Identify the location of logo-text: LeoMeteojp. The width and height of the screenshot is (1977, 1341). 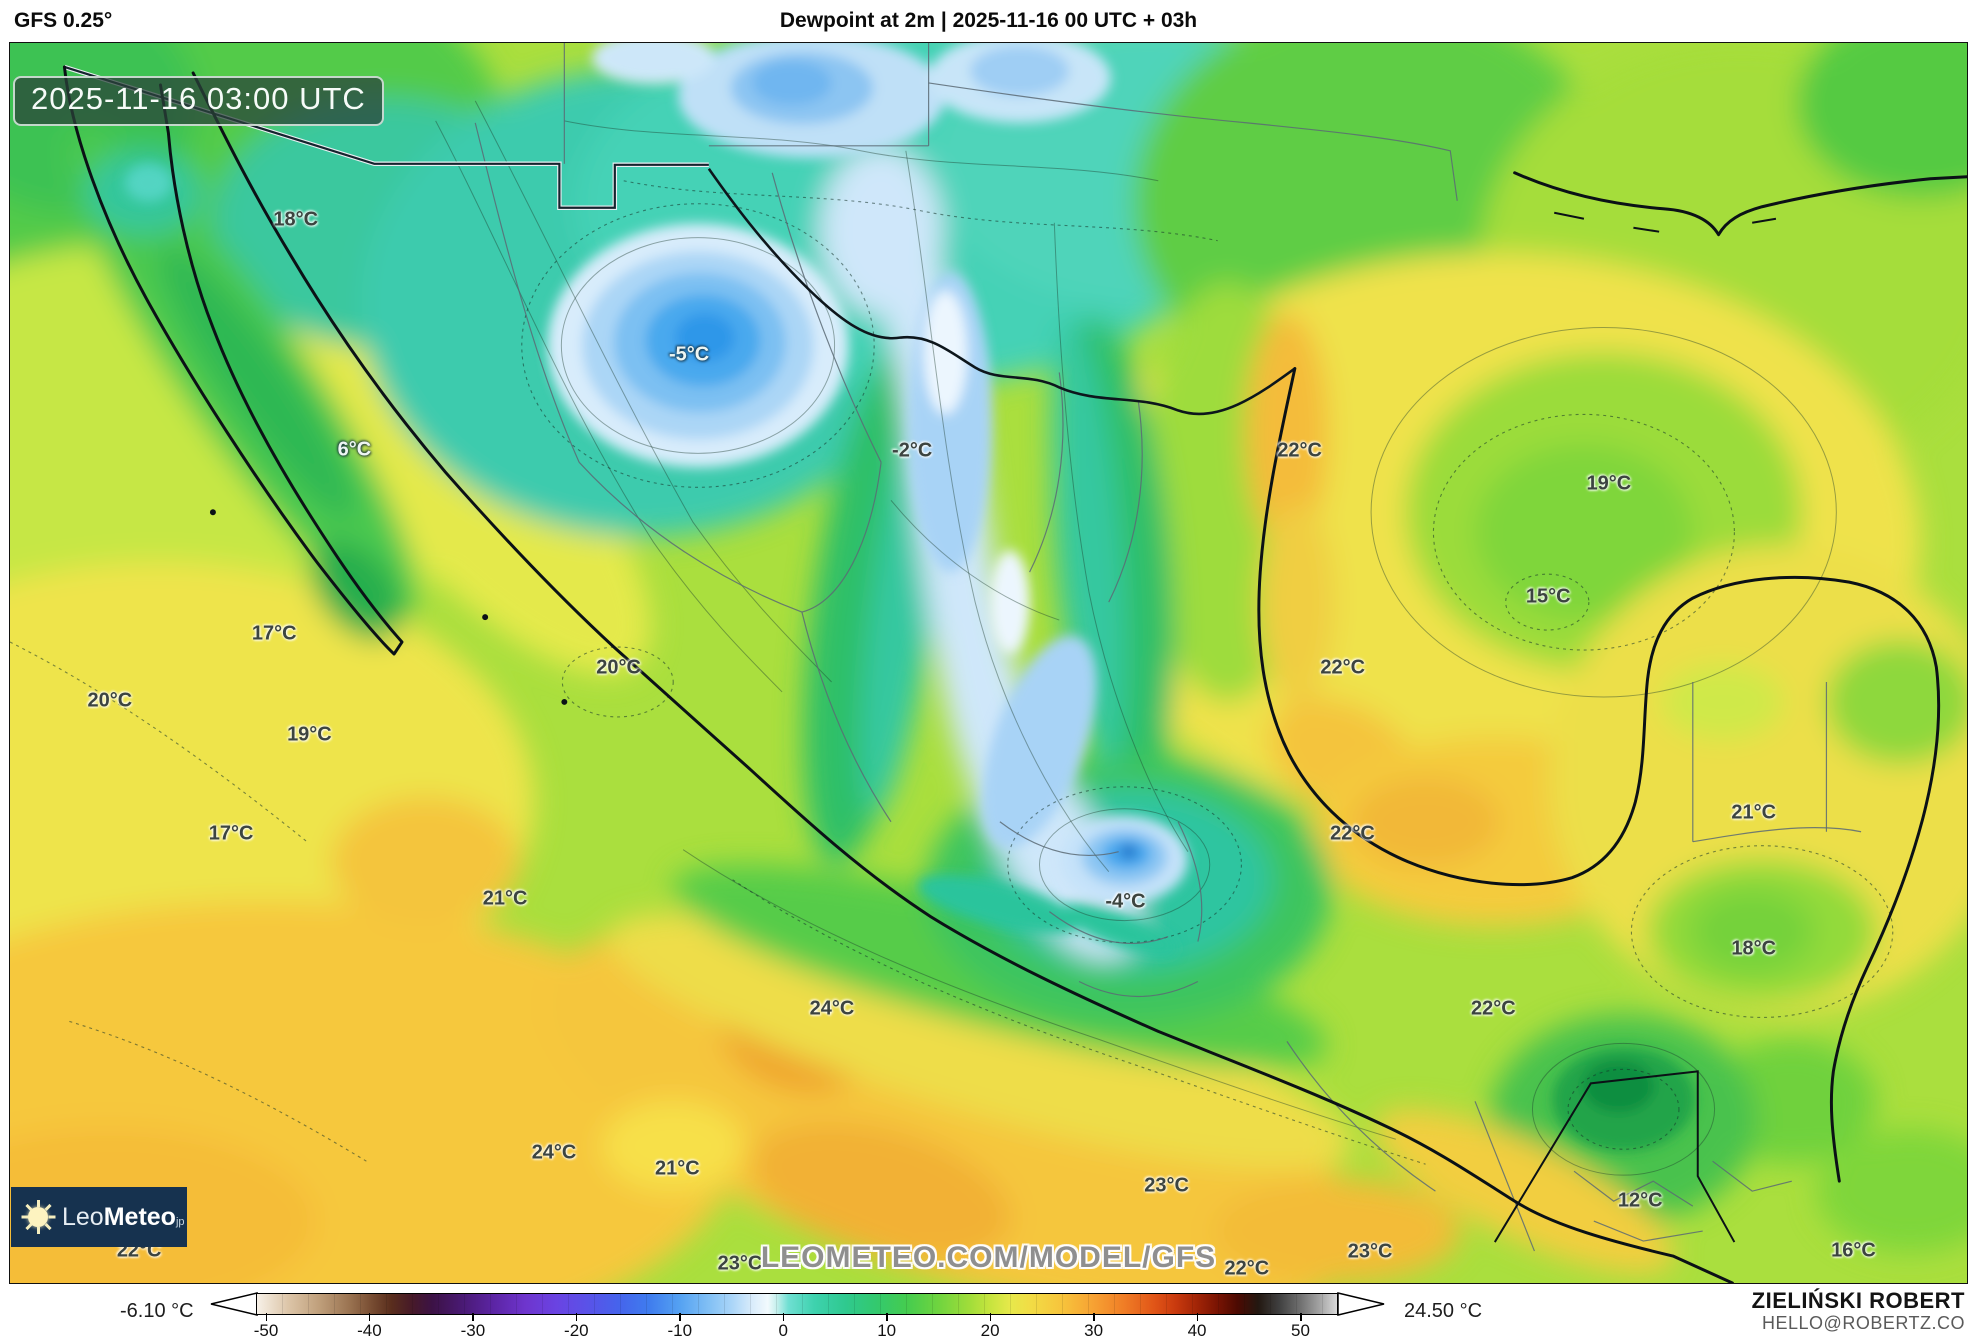
(123, 1216).